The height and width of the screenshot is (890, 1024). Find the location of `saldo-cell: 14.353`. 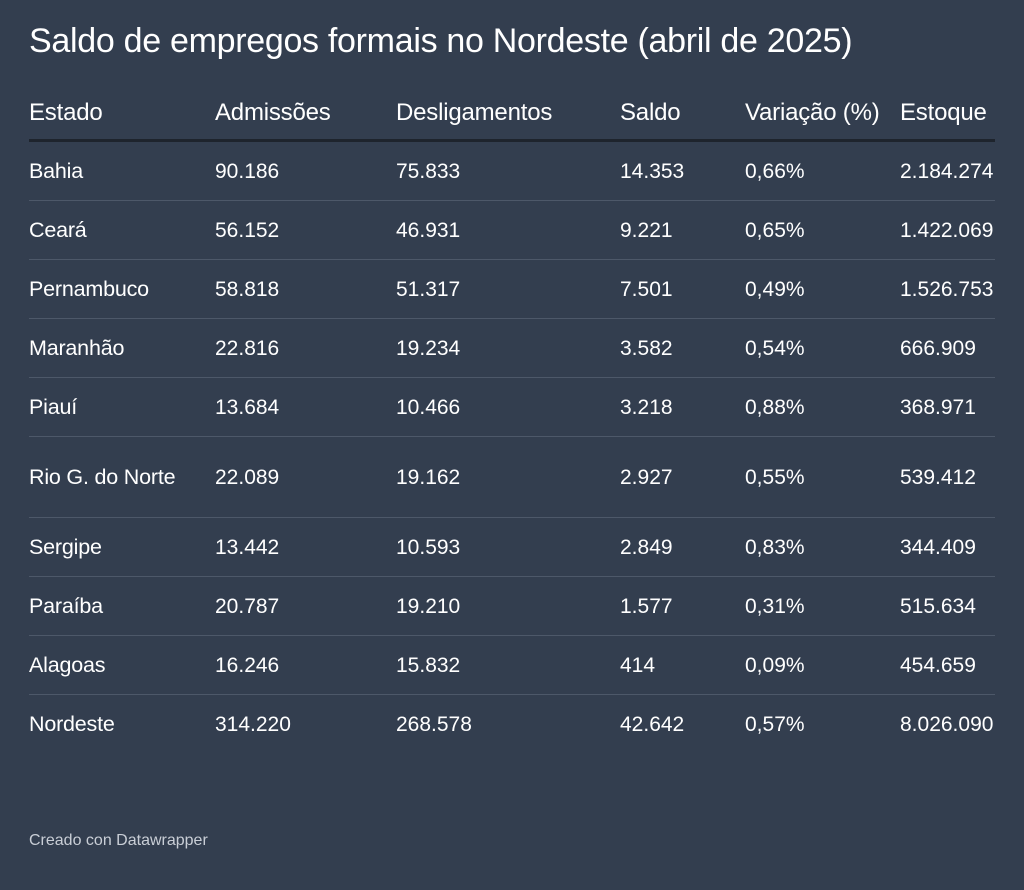

saldo-cell: 14.353 is located at coordinates (682, 170).